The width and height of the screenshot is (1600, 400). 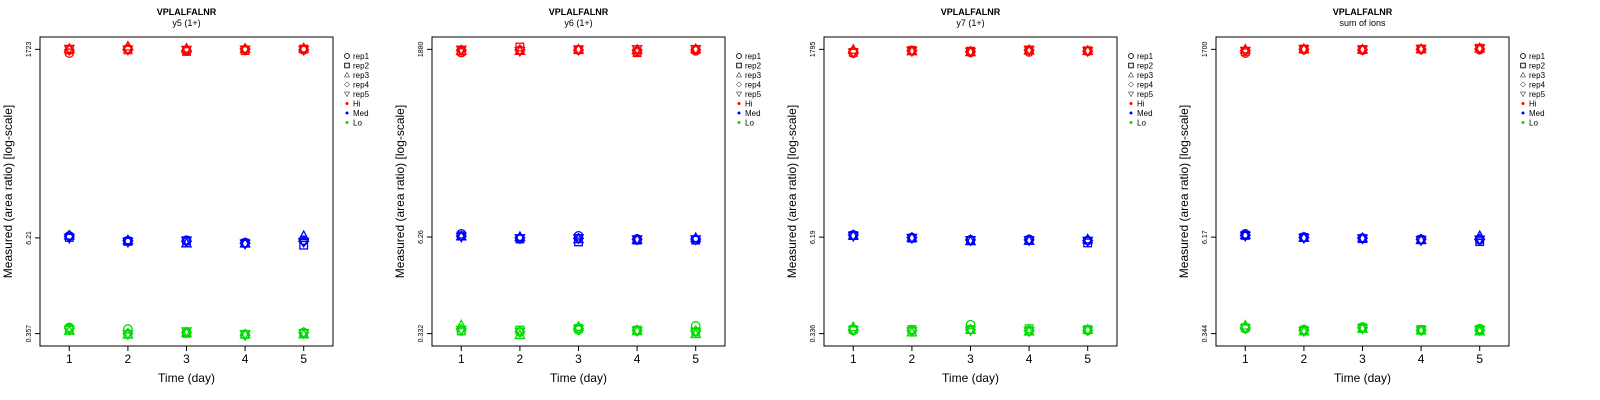 What do you see at coordinates (1205, 334) in the screenshot?
I see `y-tick-label: 0.344` at bounding box center [1205, 334].